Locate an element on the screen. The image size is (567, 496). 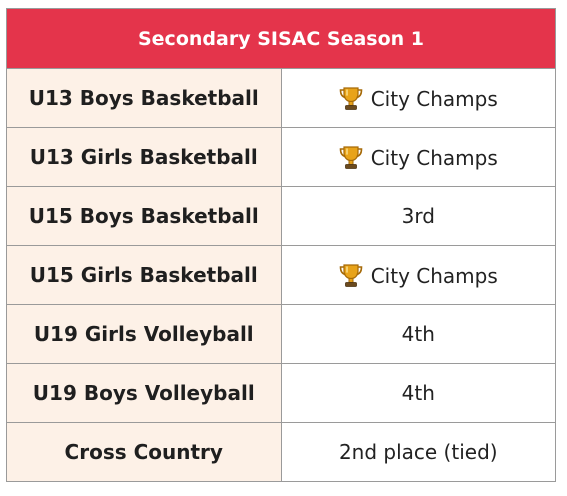
sport-name: U19 Girls Volleyball is located at coordinates (144, 334).